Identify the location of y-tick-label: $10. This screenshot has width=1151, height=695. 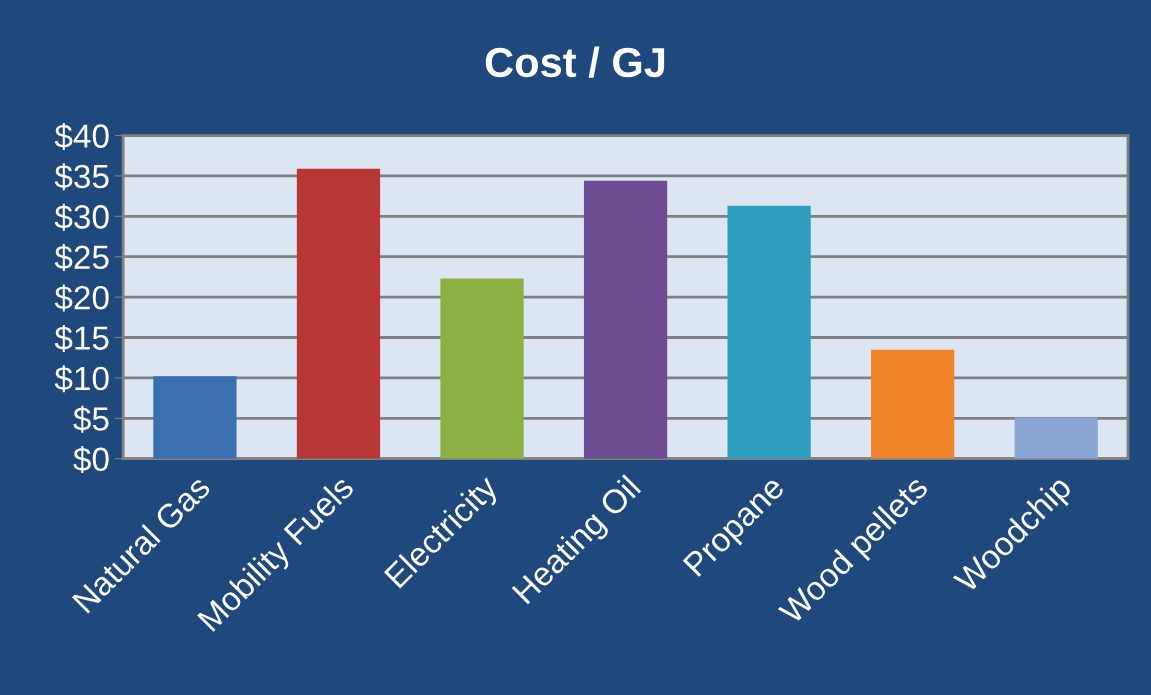
(81, 379).